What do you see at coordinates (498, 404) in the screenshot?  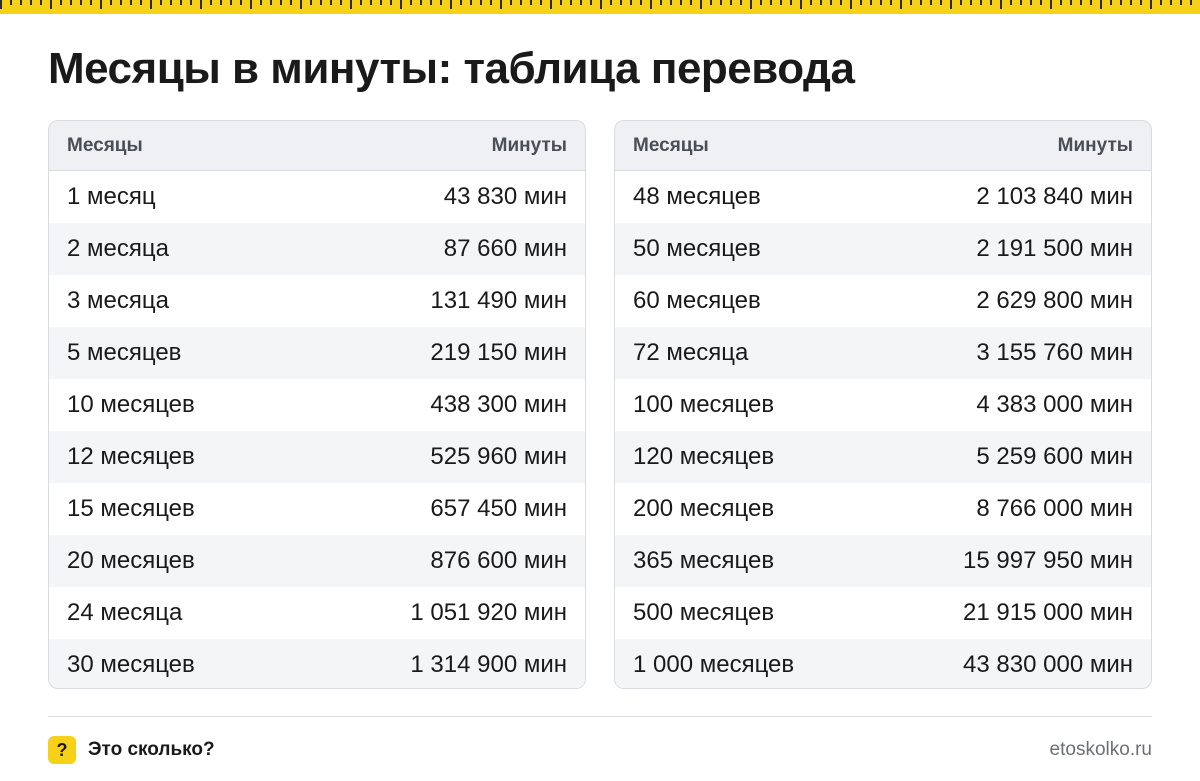 I see `minutes-cell: 438 300 мин` at bounding box center [498, 404].